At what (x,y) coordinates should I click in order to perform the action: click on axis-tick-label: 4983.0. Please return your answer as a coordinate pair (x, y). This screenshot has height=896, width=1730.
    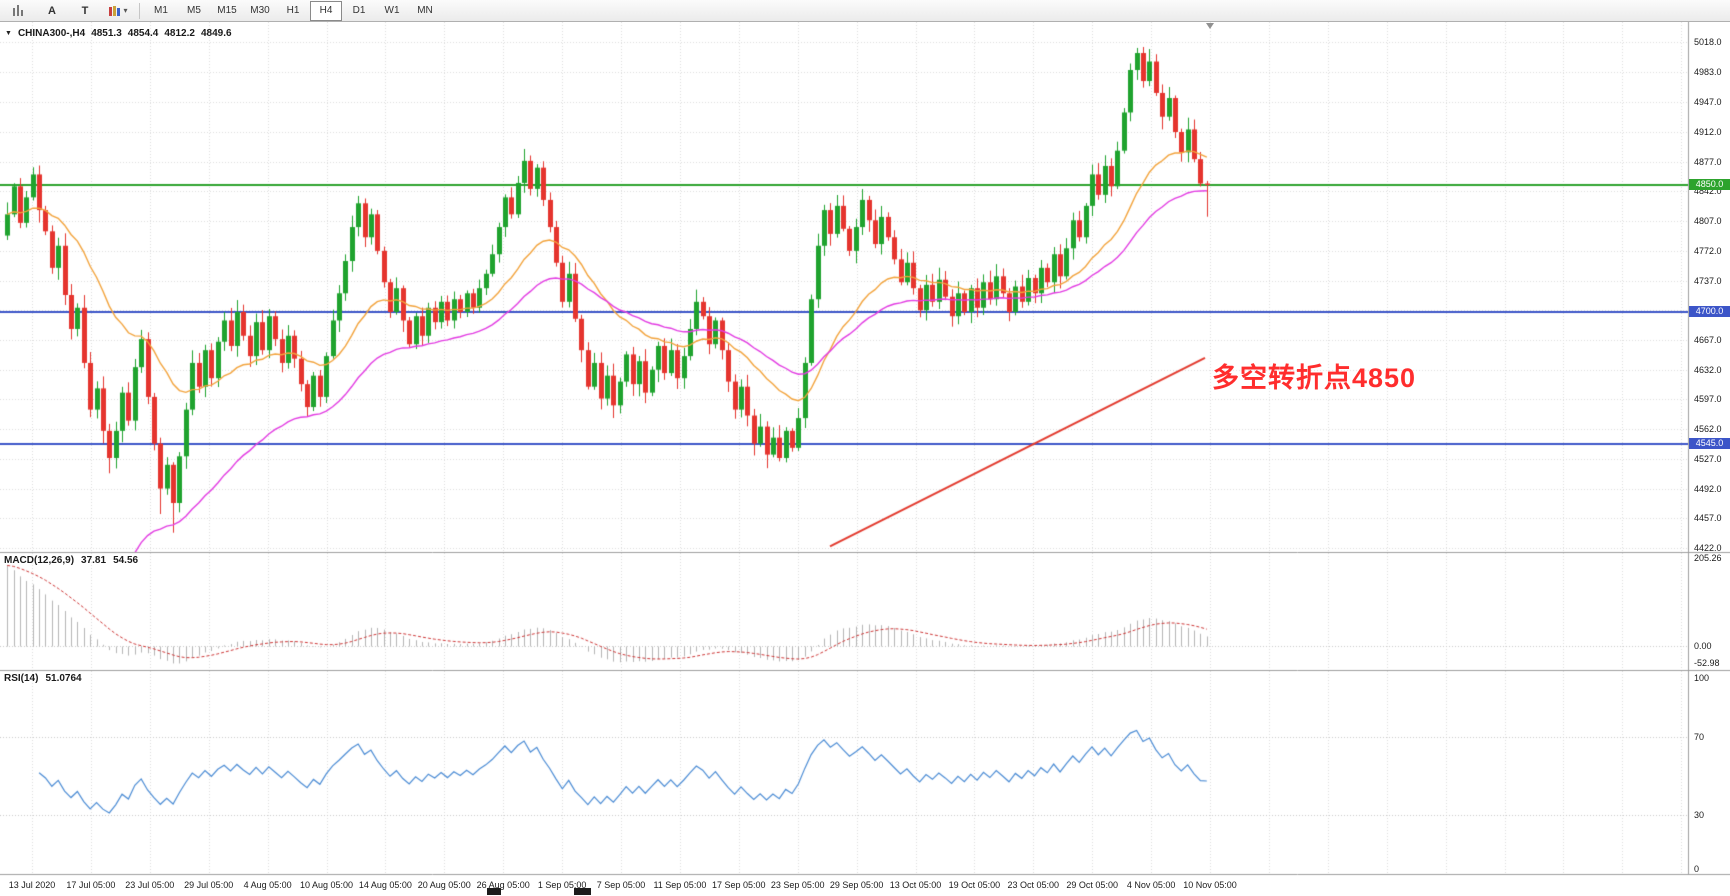
    Looking at the image, I should click on (1708, 72).